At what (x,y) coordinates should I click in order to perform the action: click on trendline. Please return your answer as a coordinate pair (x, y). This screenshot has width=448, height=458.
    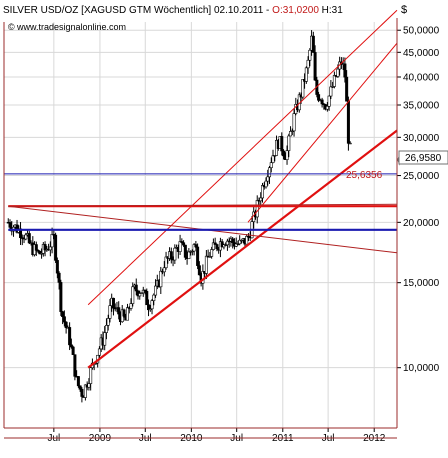
    Looking at the image, I should click on (203, 205).